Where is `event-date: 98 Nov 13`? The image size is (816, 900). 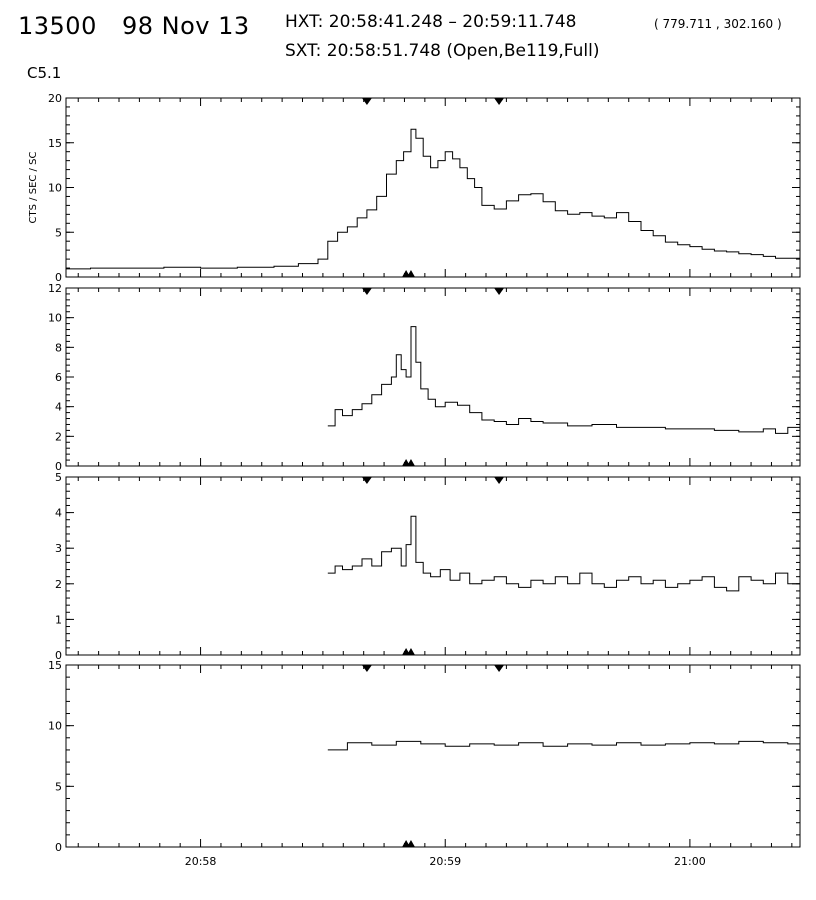
event-date: 98 Nov 13 is located at coordinates (186, 26).